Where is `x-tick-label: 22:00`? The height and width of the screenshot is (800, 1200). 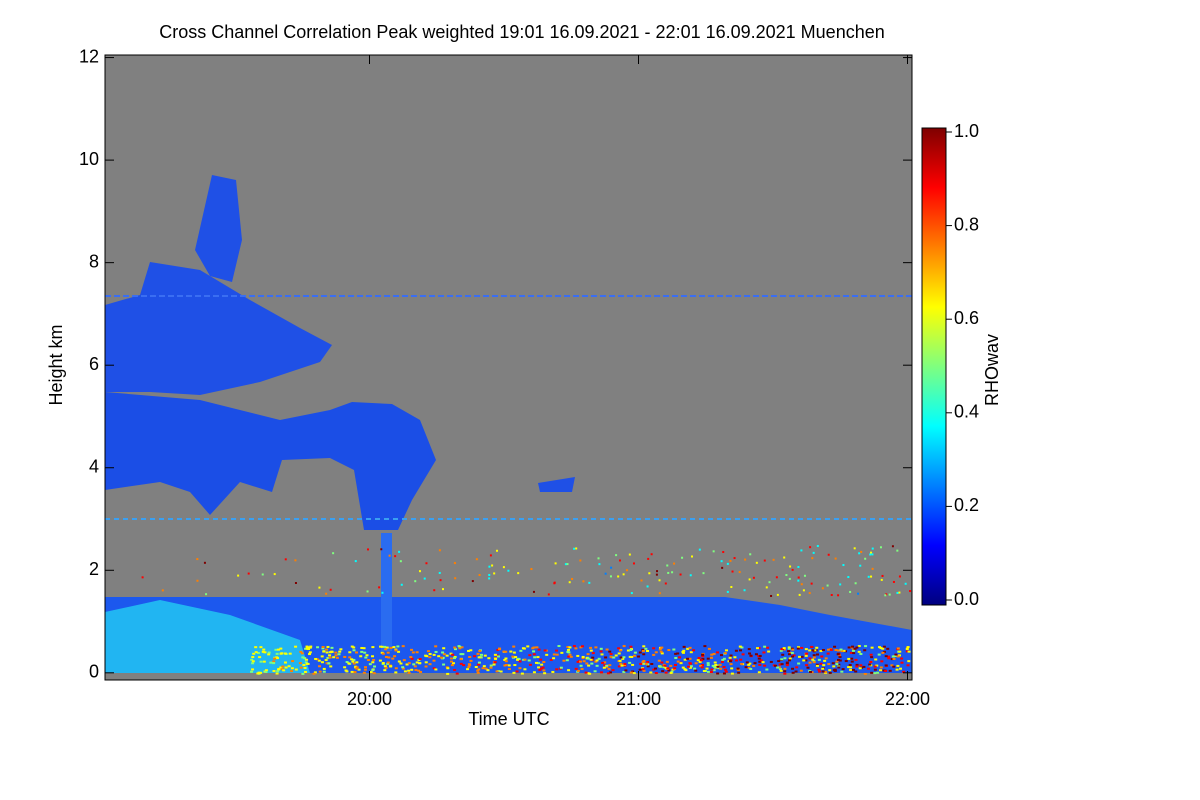 x-tick-label: 22:00 is located at coordinates (907, 699).